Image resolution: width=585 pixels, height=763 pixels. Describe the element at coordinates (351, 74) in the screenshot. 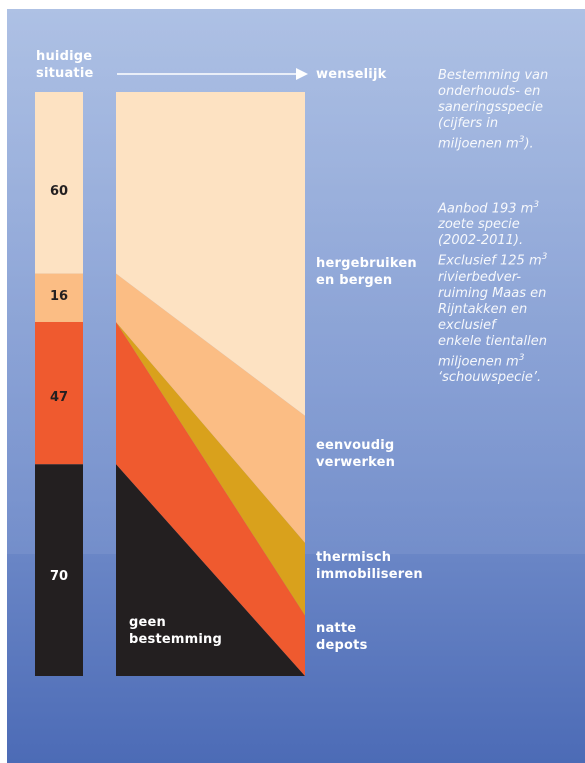

I see `desired-label: wenselijk` at that location.